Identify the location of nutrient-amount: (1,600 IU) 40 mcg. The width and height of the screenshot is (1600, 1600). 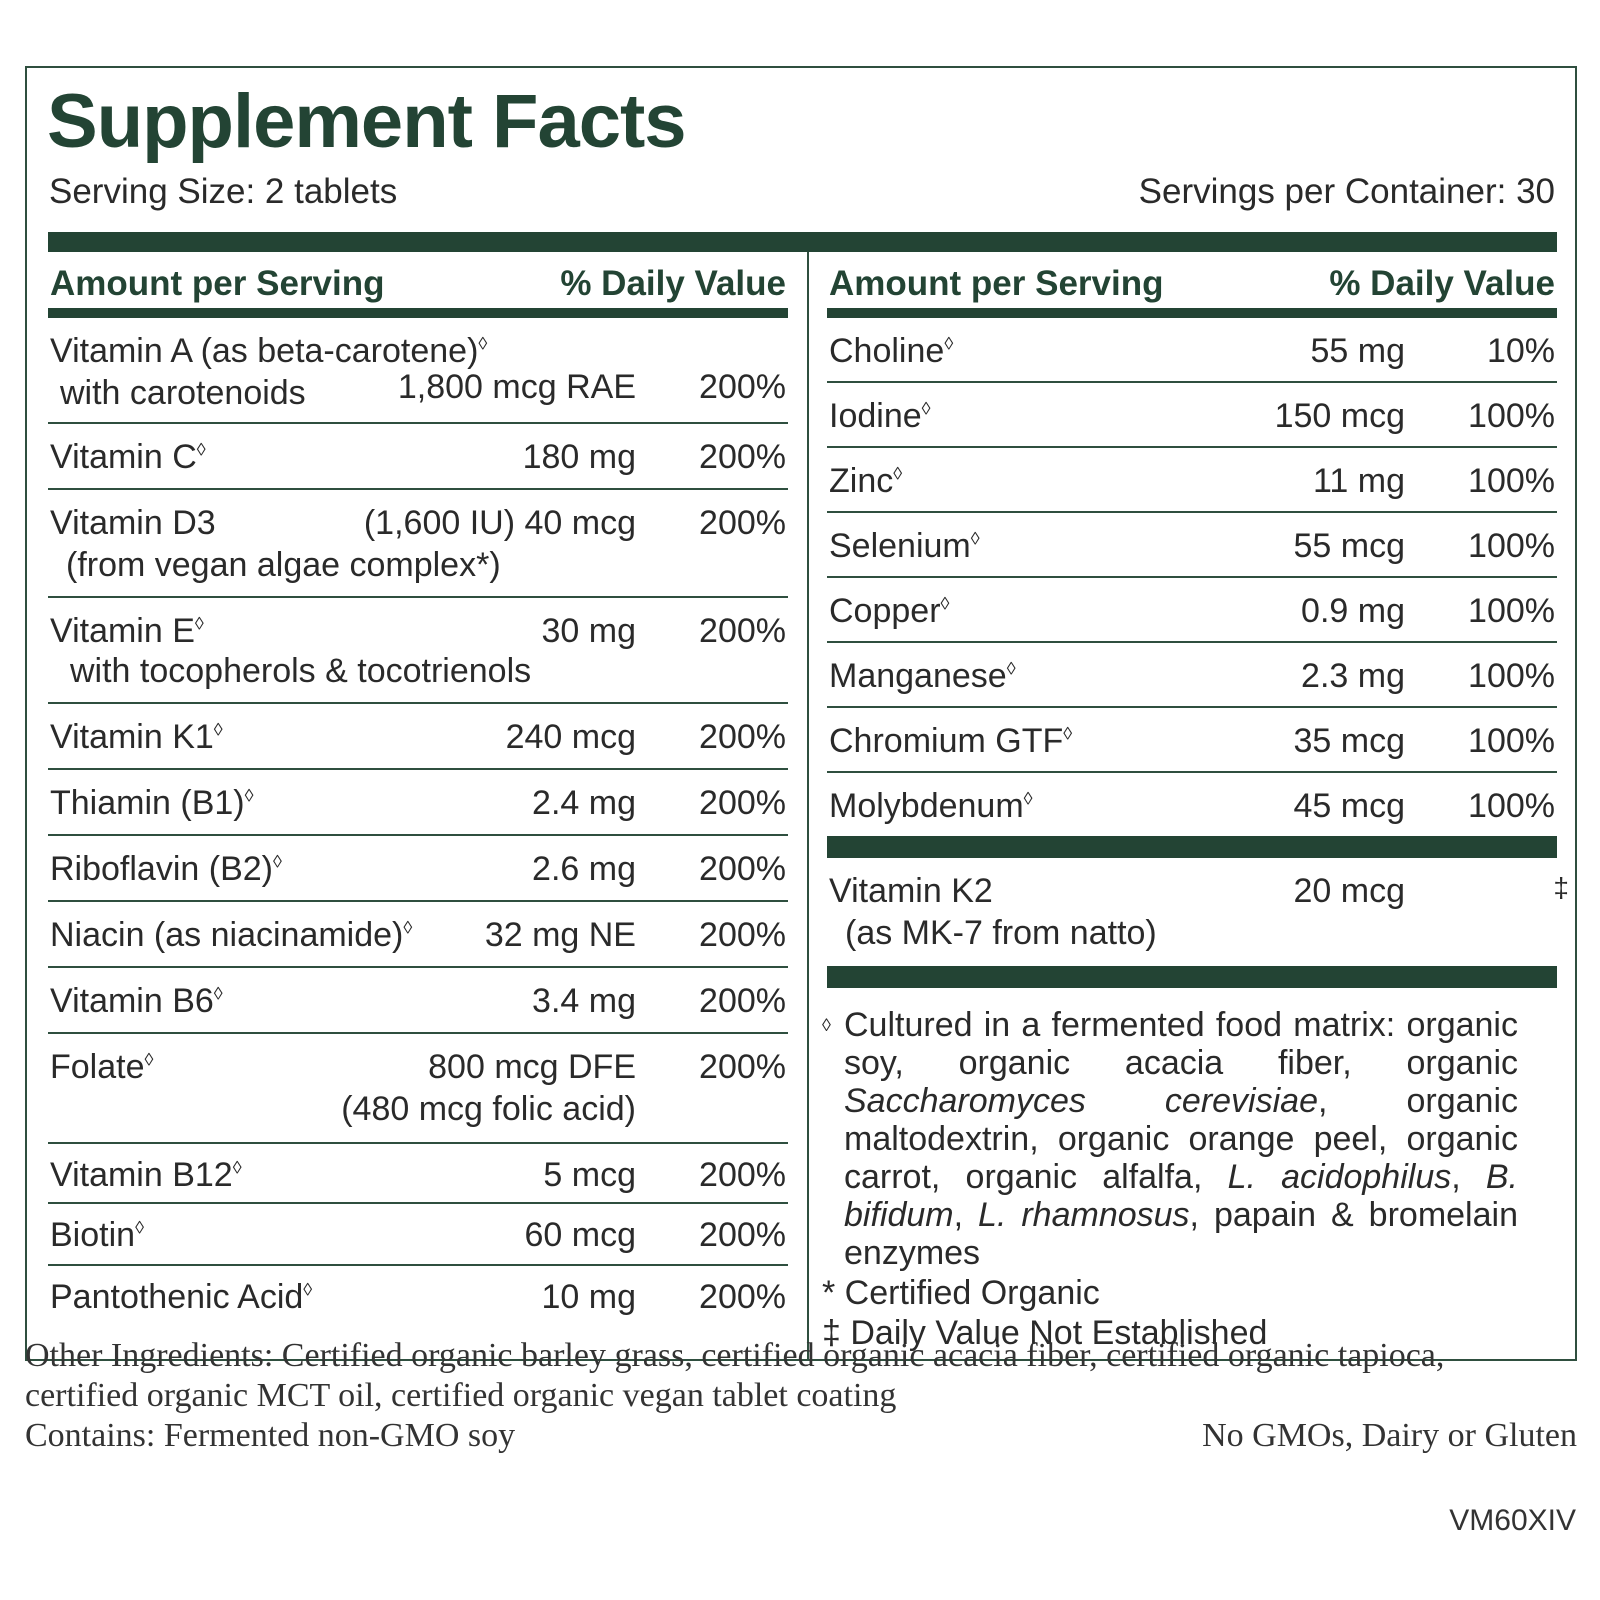
(499, 523).